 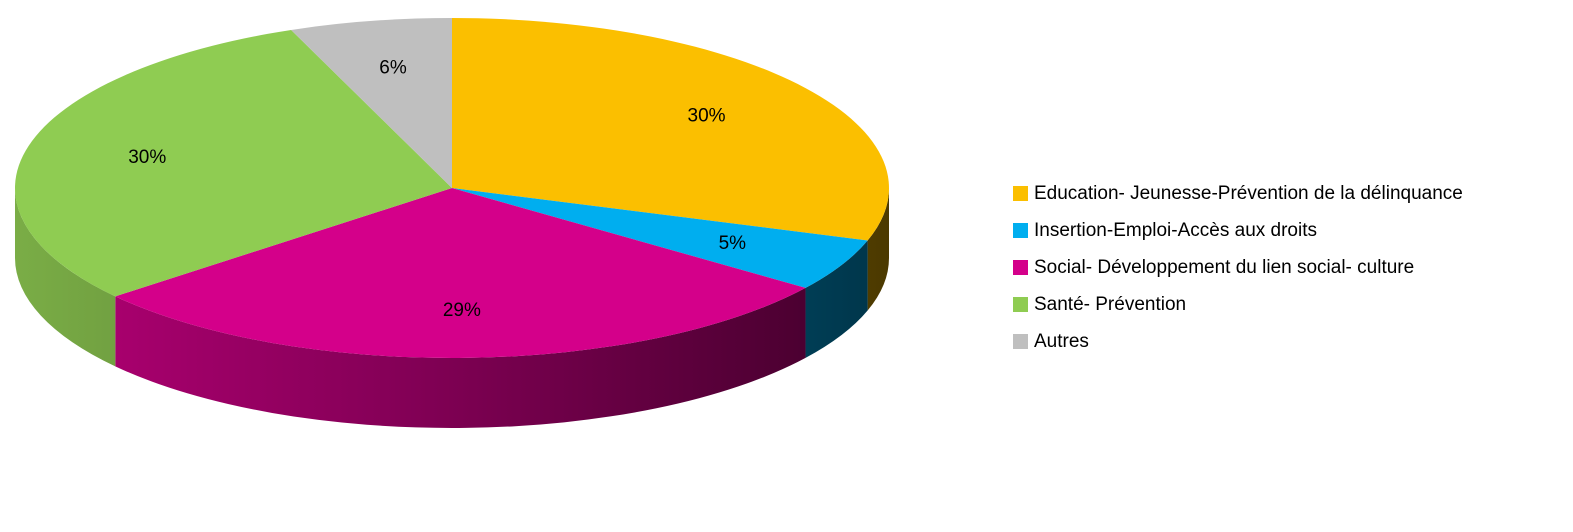 What do you see at coordinates (393, 67) in the screenshot?
I see `data-label-autres: 6%` at bounding box center [393, 67].